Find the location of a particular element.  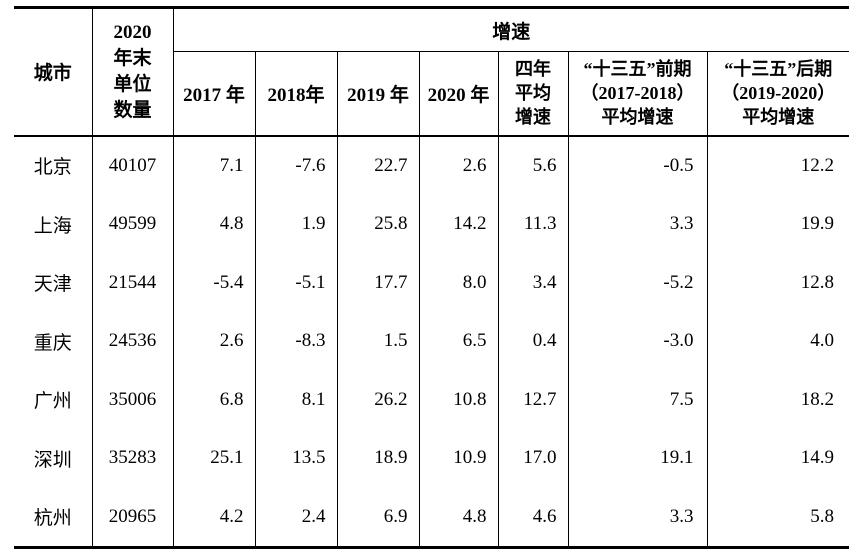

cell-value: 12.7 is located at coordinates (533, 399).